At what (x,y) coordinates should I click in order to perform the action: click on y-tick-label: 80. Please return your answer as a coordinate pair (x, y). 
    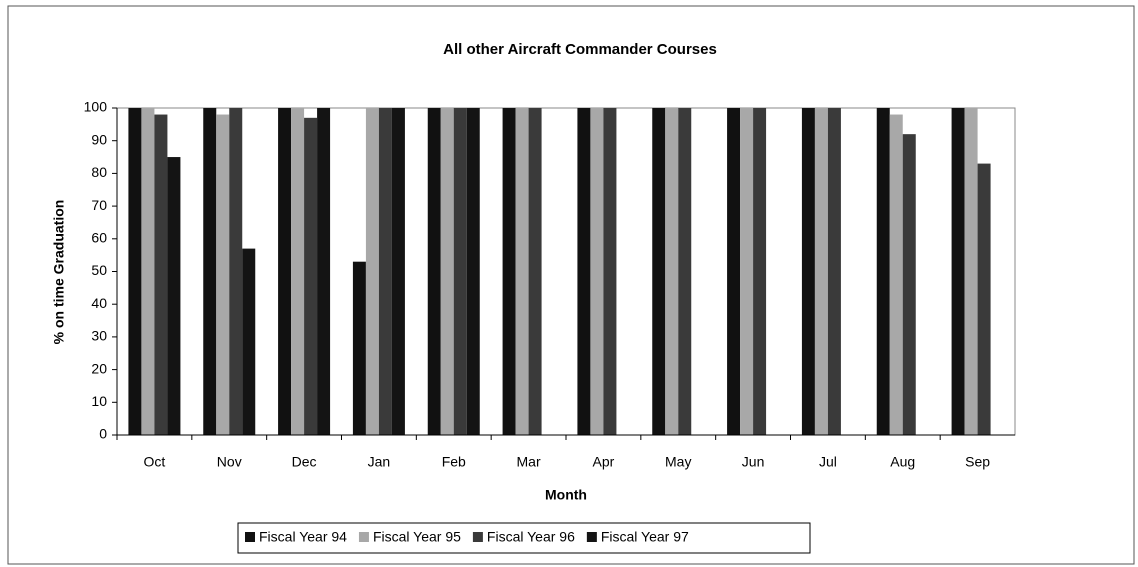
    Looking at the image, I should click on (99, 172).